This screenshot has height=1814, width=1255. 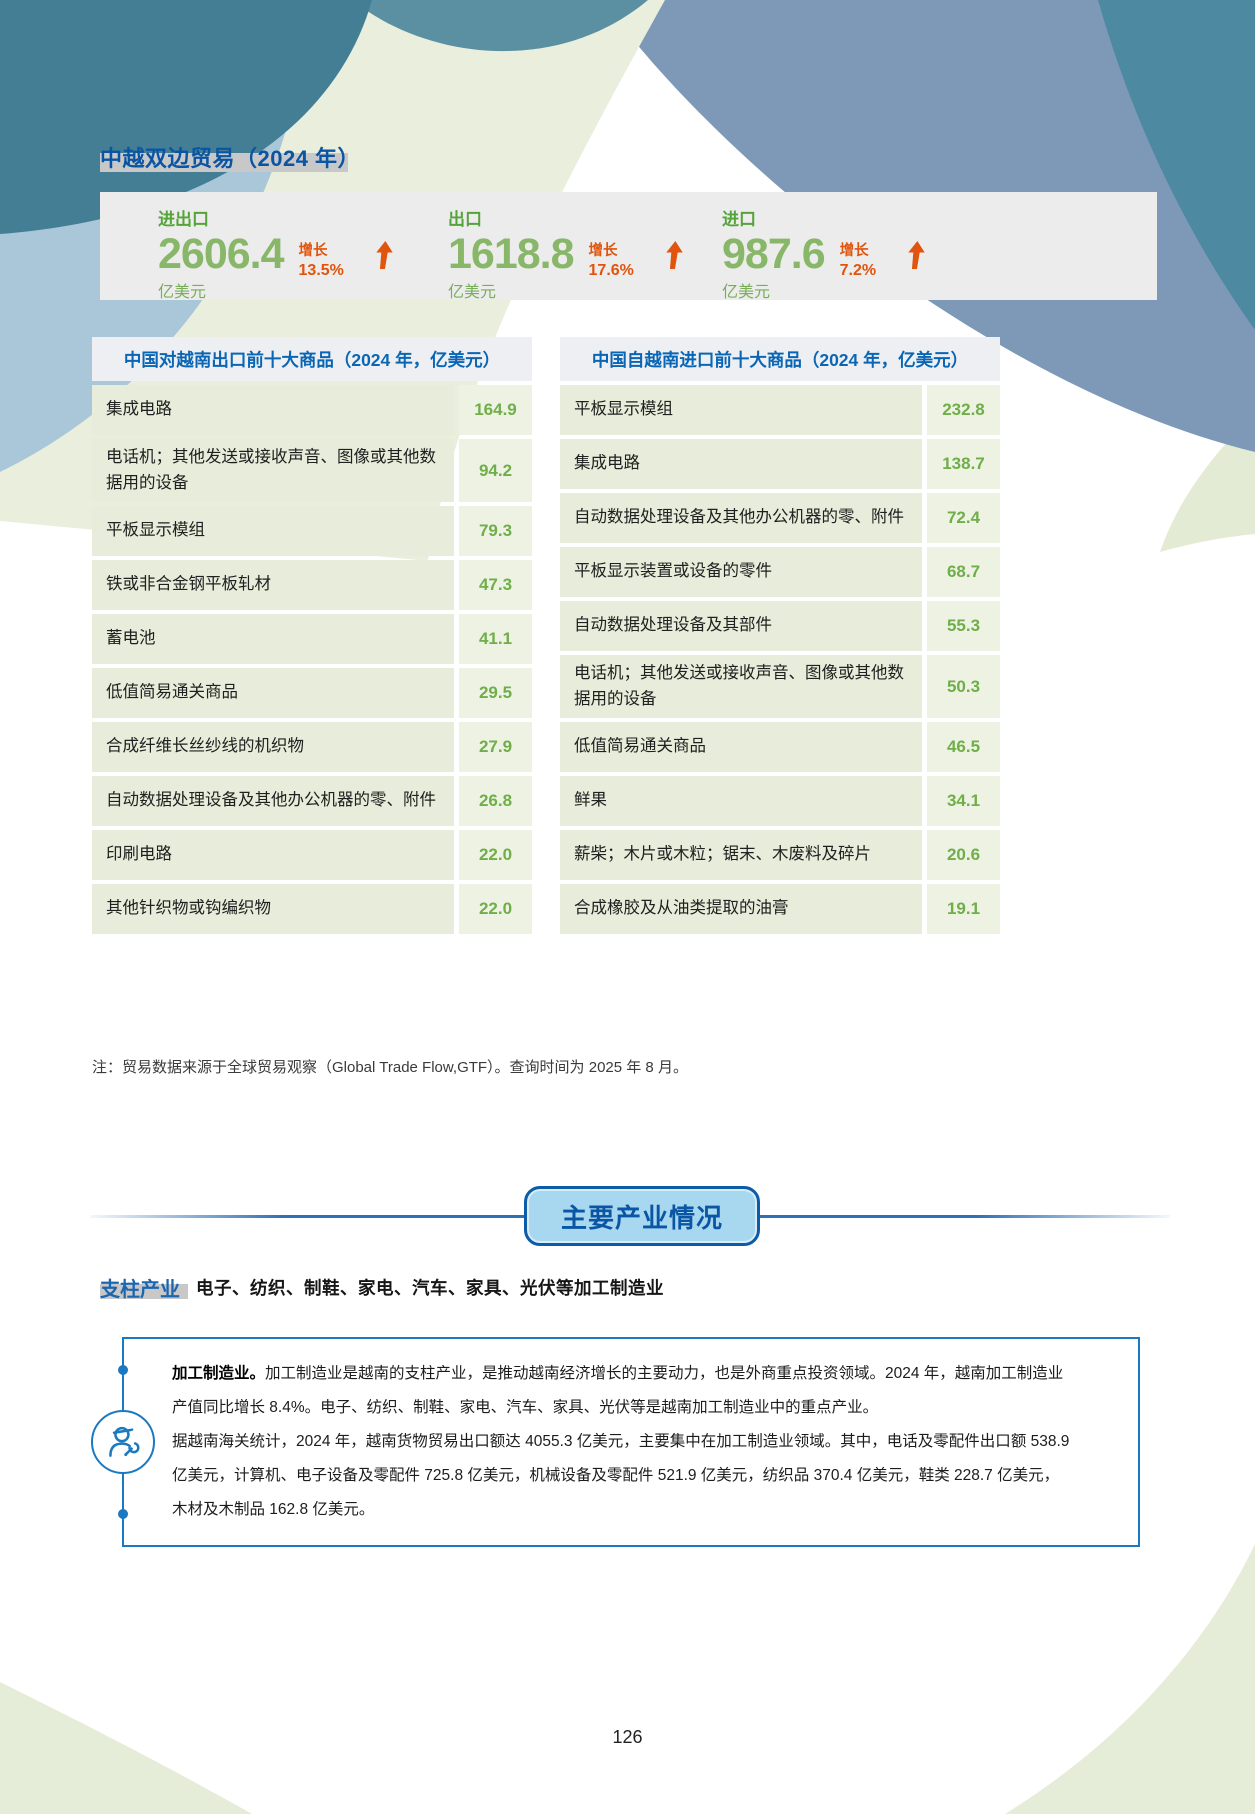 I want to click on table-header: 中国对越南出口前十大商品（2024 年，亿美元）, so click(x=312, y=359).